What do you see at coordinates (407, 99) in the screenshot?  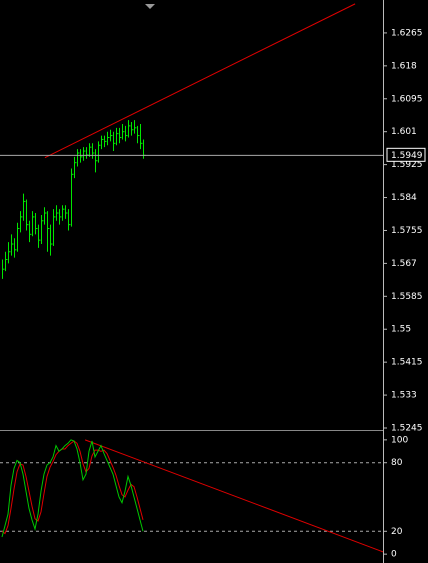 I see `y-tick-label: 1.6095` at bounding box center [407, 99].